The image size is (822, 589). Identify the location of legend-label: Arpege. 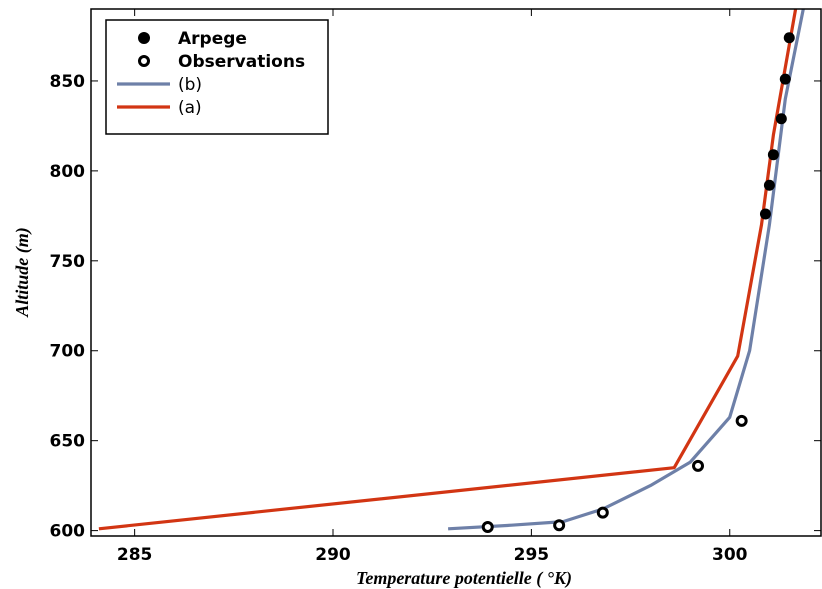
(212, 39).